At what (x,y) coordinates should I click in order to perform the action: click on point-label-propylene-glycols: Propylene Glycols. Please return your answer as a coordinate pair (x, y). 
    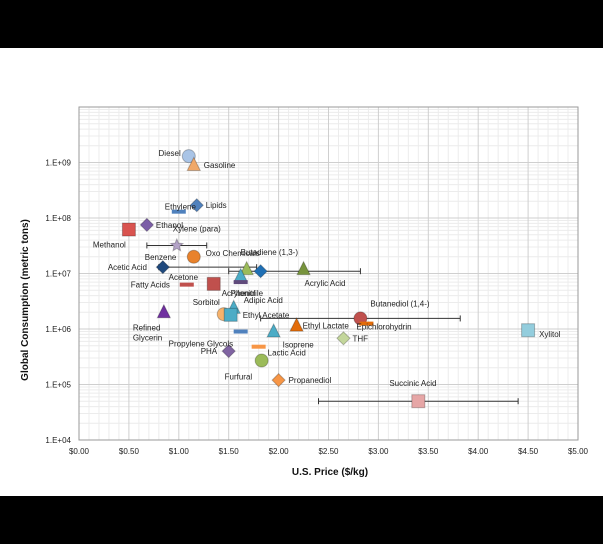
    Looking at the image, I should click on (201, 344).